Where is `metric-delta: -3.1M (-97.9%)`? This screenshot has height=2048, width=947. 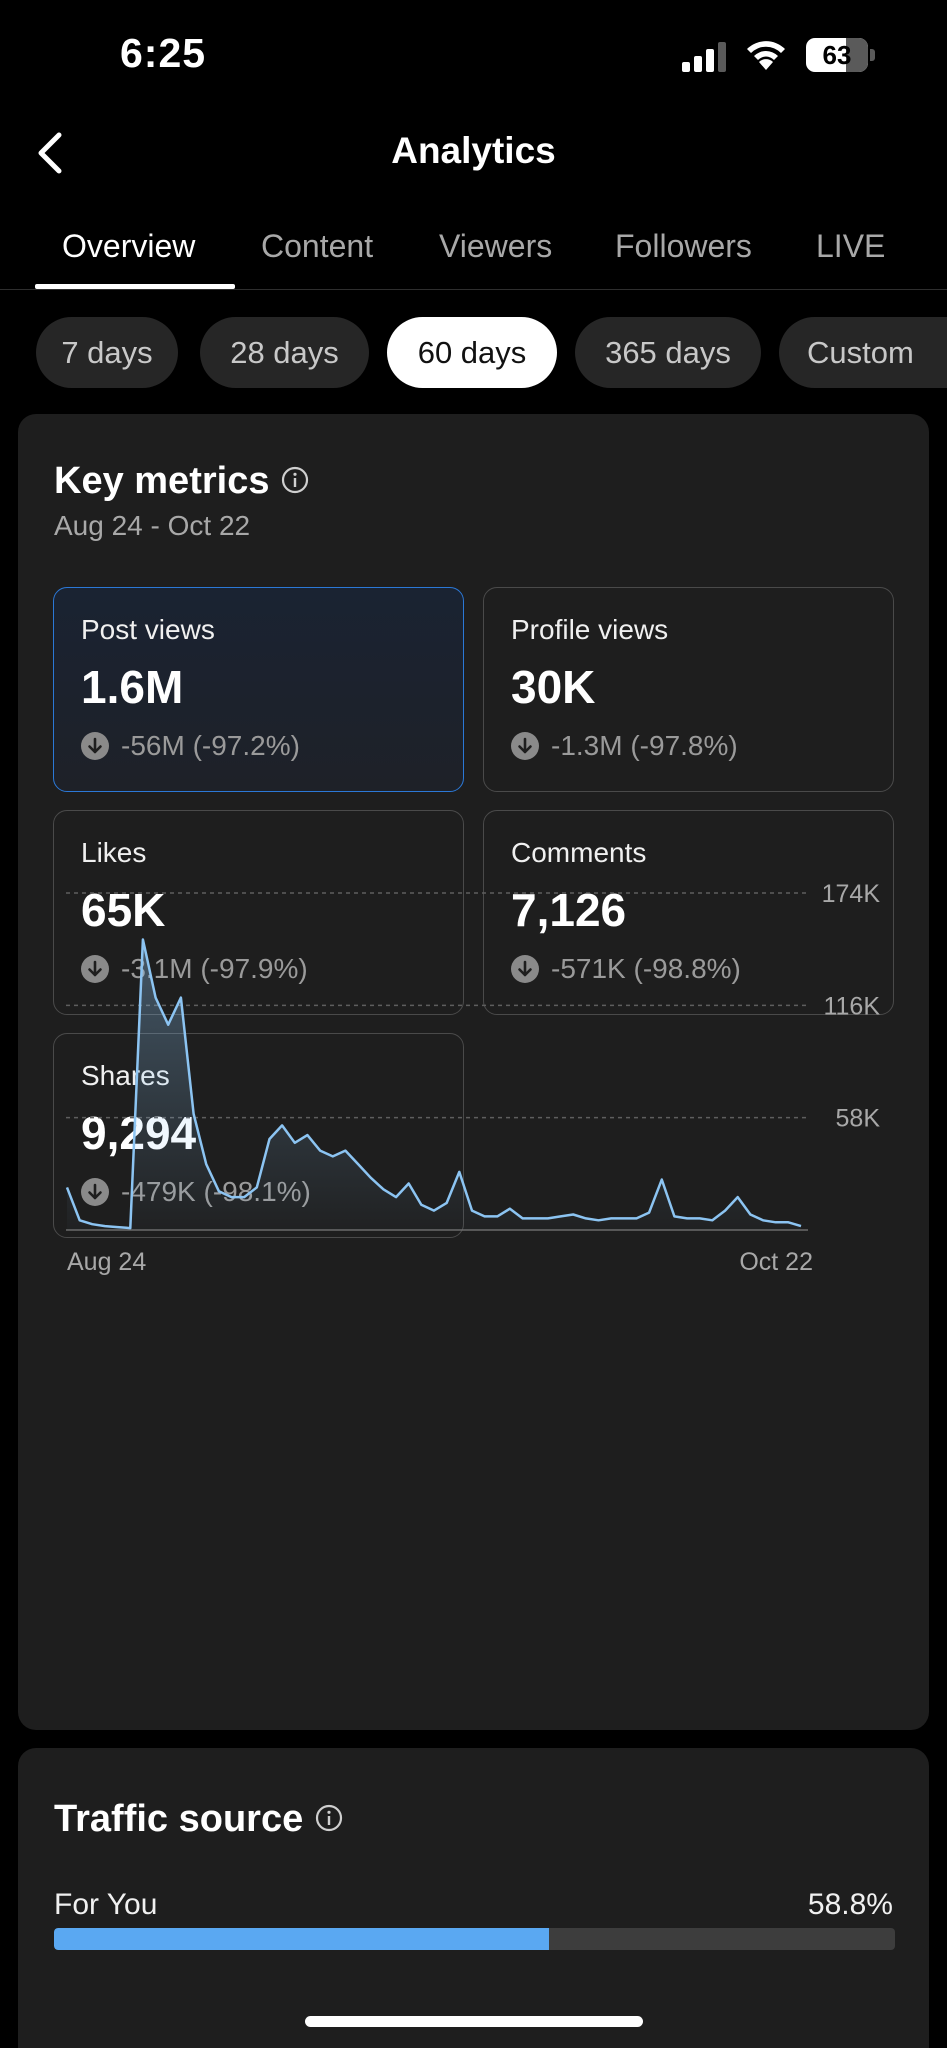
metric-delta: -3.1M (-97.9%) is located at coordinates (194, 969).